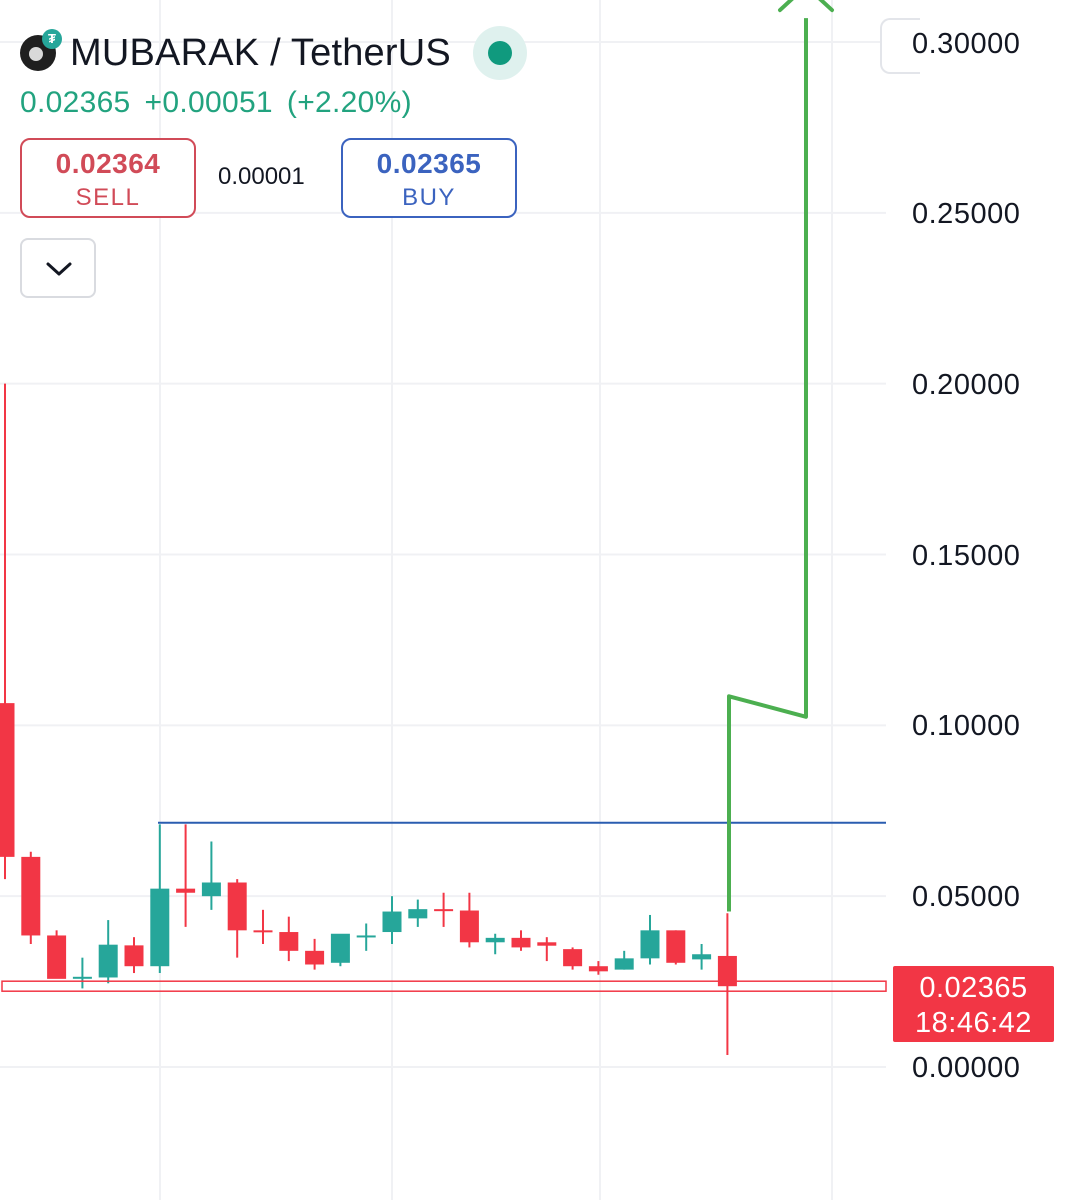  Describe the element at coordinates (966, 214) in the screenshot. I see `price-axis-label: 0.25000` at that location.